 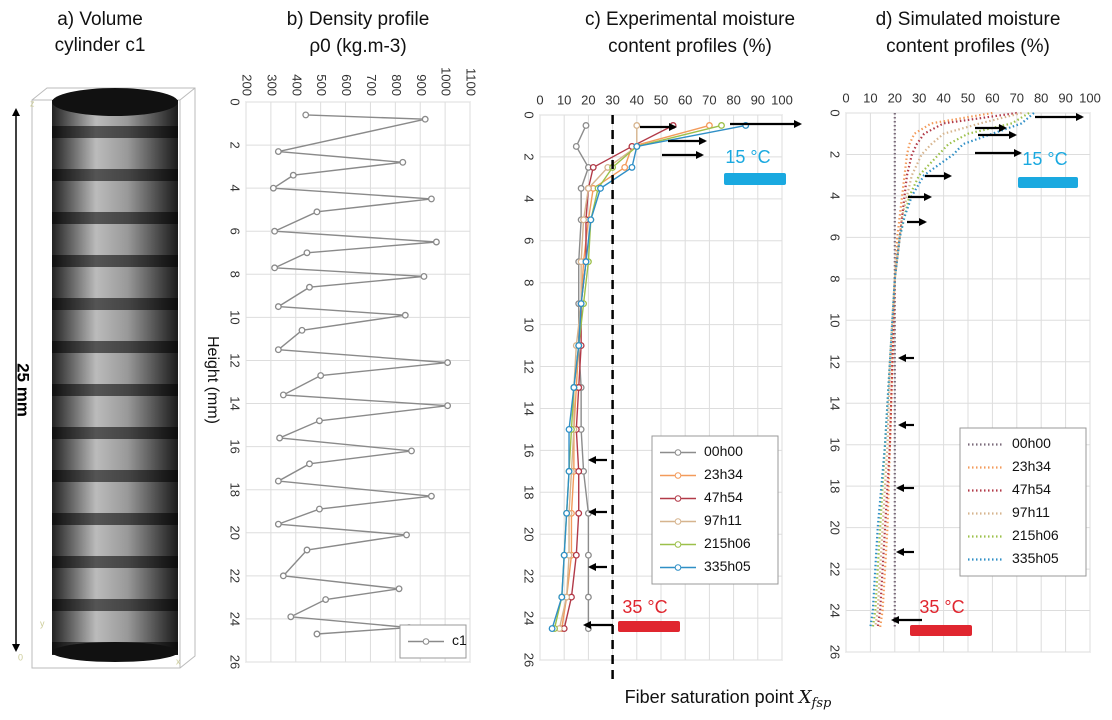 I want to click on y-tick-label: 24, so click(x=835, y=610).